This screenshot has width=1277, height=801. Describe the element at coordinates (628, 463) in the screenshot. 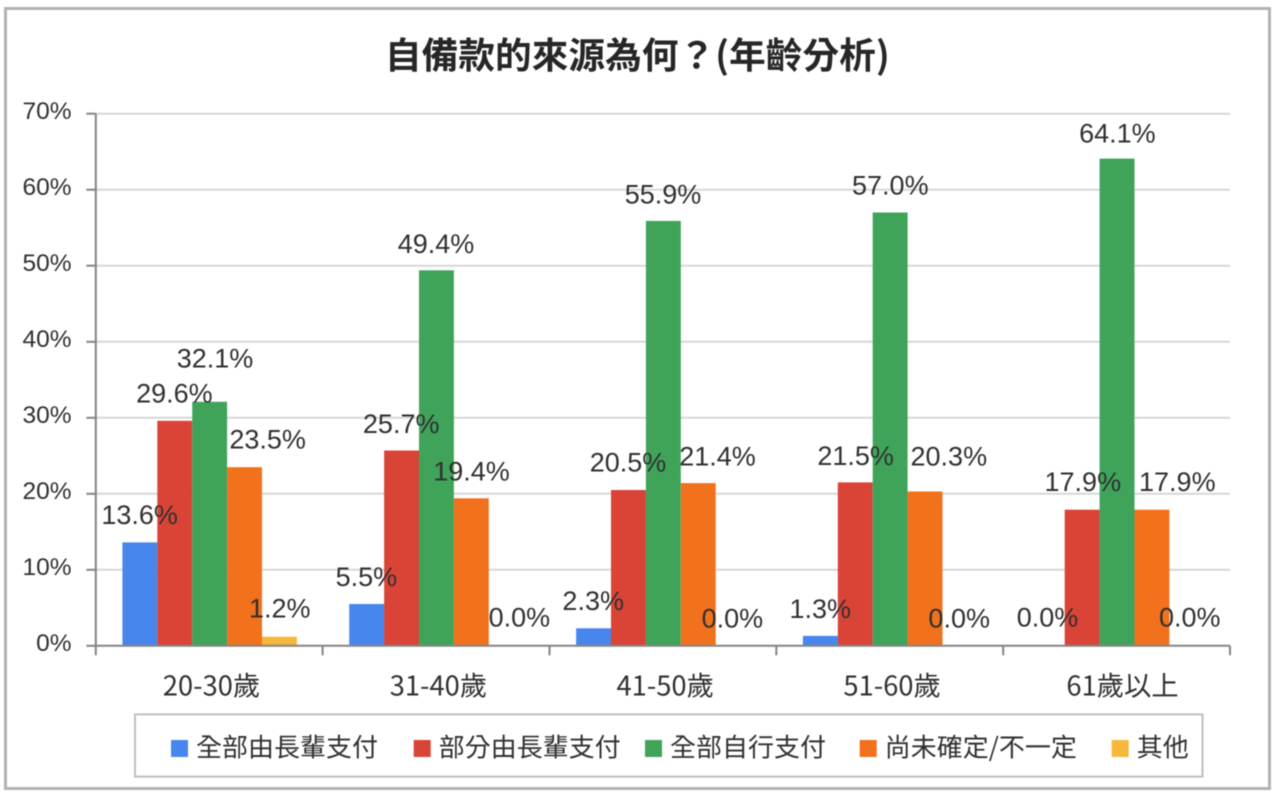

I see `svg-text: 20.5%` at that location.